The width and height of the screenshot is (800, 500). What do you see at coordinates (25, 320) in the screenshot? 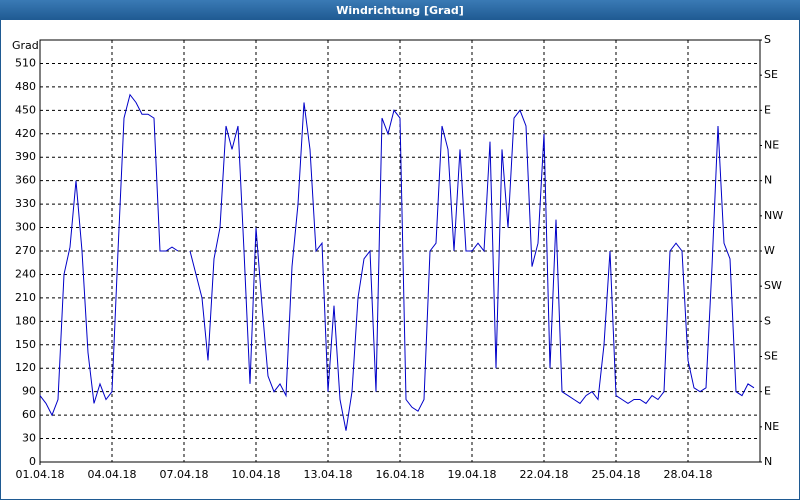
I see `y-tick-label: 180` at bounding box center [25, 320].